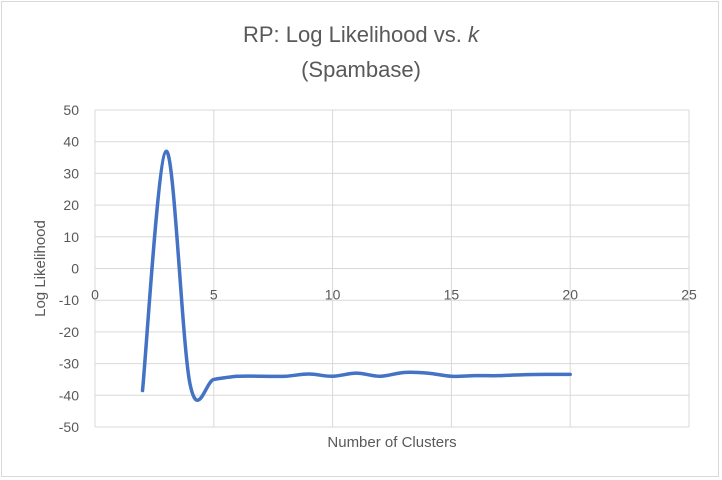  Describe the element at coordinates (69, 300) in the screenshot. I see `y-tick-label: -10` at that location.